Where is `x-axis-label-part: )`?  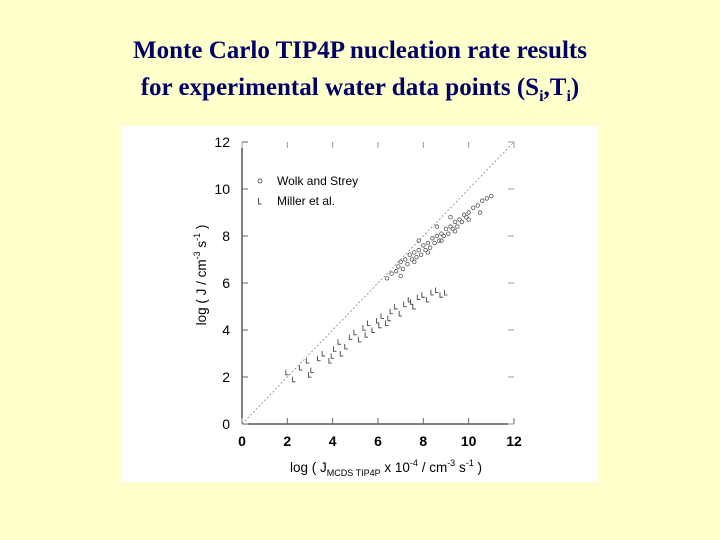 x-axis-label-part: ) is located at coordinates (478, 467).